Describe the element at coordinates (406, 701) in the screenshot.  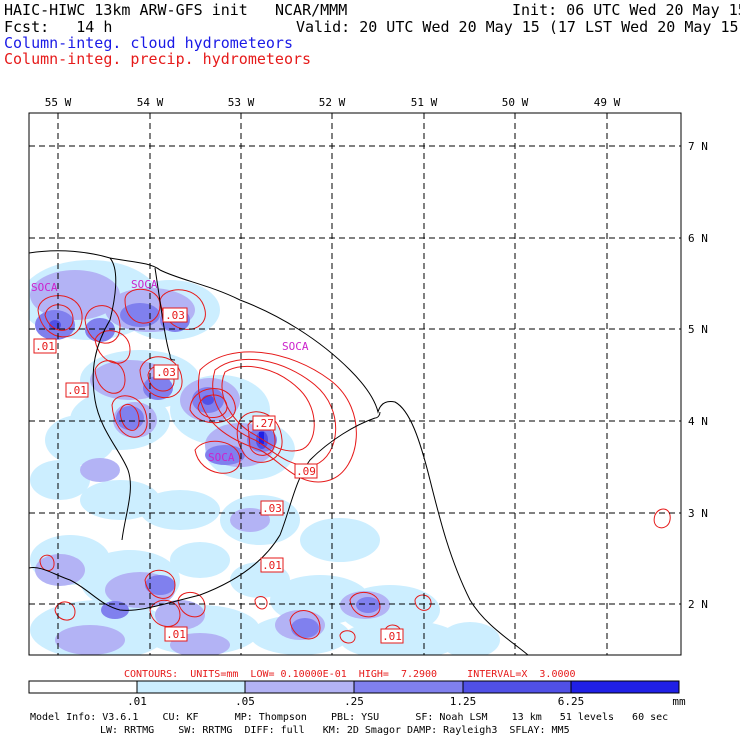
I see `colorbar-ticks: .01 .05 .25 1.25 6.25 mm` at that location.